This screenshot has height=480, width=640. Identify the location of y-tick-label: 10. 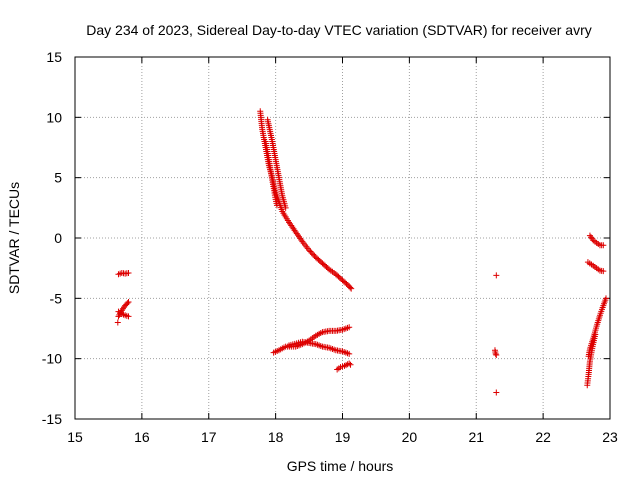
(54, 117).